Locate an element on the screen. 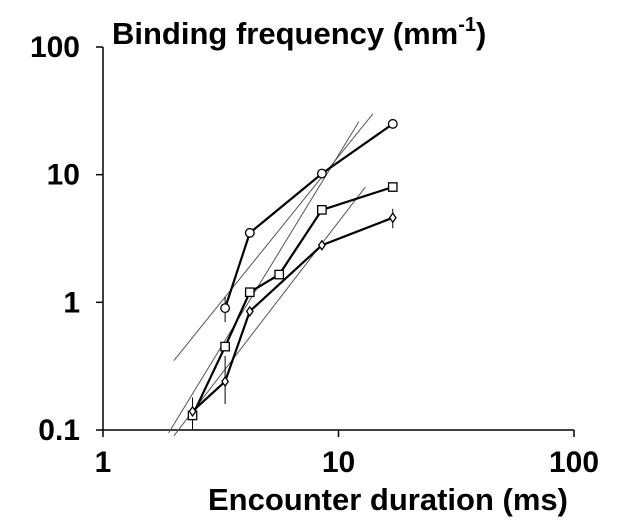 Image resolution: width=641 pixels, height=531 pixels. chart-title: Binding frequency (mm-1) is located at coordinates (299, 32).